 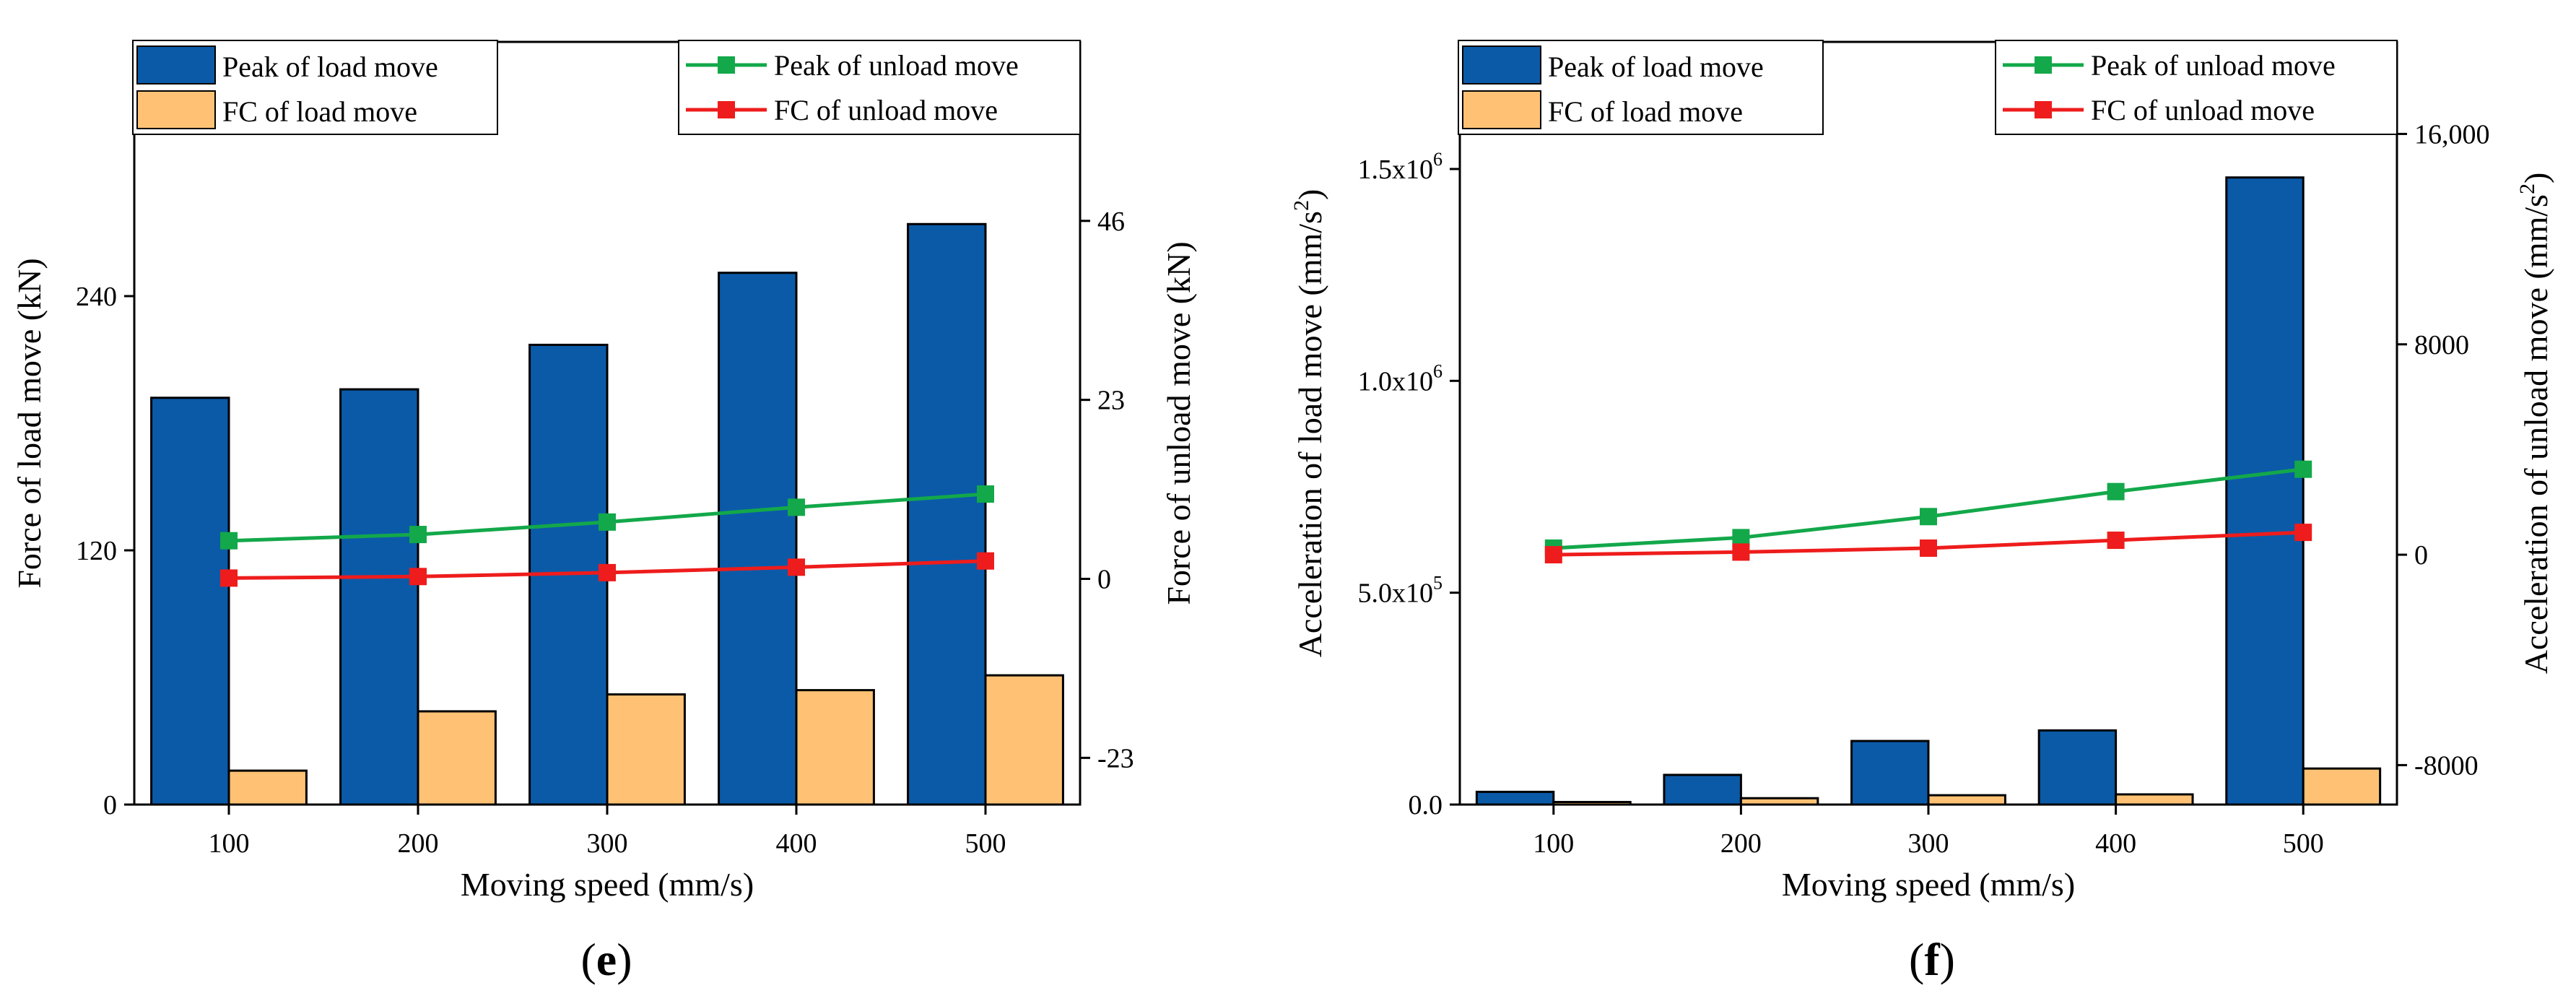 I want to click on caption-letter: e, so click(x=606, y=959).